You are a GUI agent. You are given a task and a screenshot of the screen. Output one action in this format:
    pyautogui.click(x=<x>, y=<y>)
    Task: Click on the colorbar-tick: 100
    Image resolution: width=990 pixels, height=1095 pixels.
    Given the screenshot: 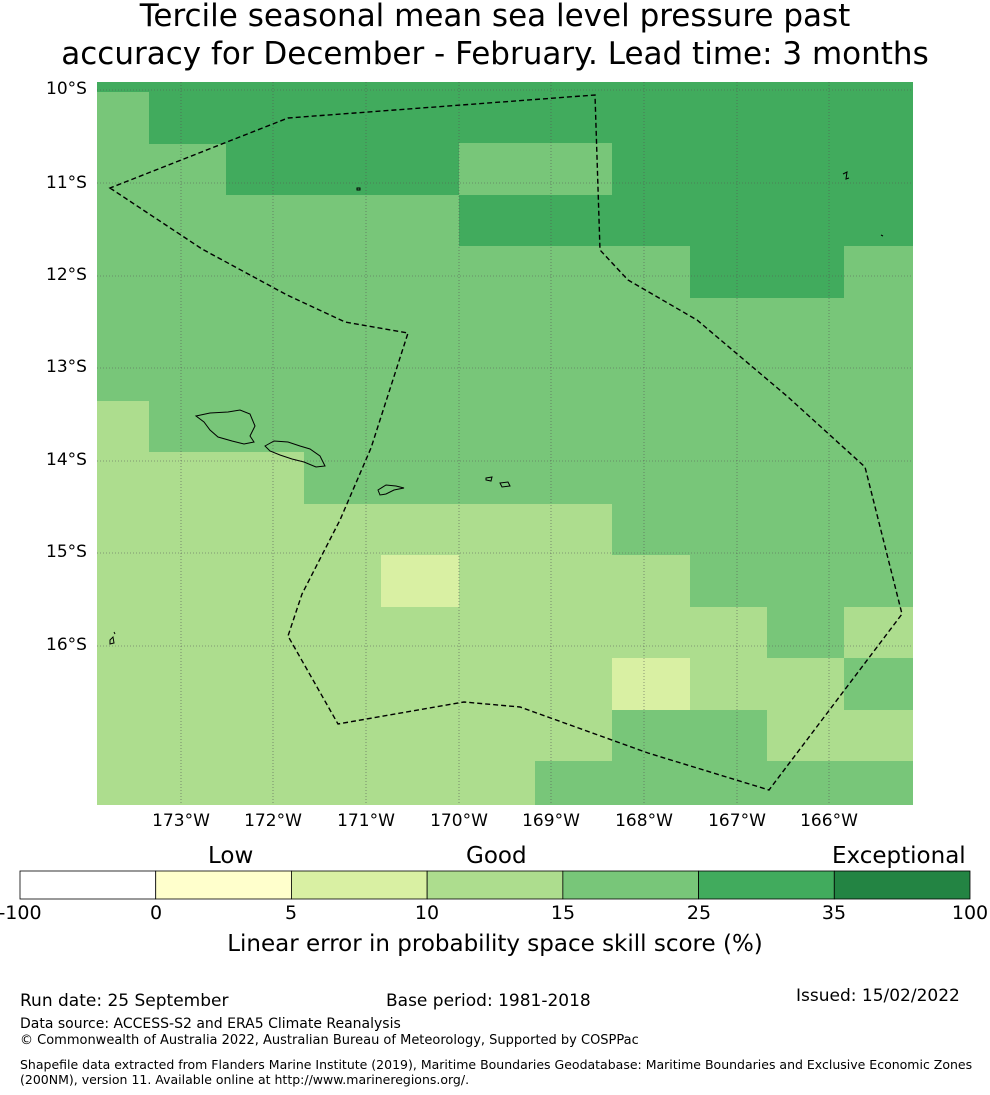 What is the action you would take?
    pyautogui.click(x=970, y=913)
    